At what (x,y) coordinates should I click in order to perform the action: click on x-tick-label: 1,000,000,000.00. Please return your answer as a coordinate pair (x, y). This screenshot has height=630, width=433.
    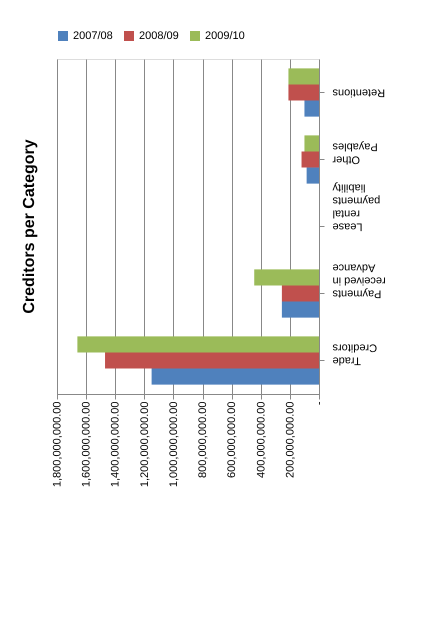
    Looking at the image, I should click on (174, 445).